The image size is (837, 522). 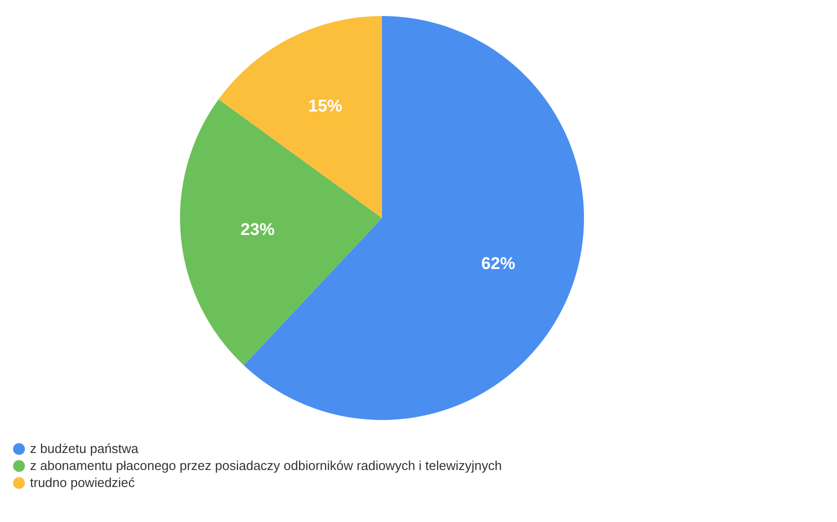 I want to click on data-label: 62%, so click(x=498, y=264).